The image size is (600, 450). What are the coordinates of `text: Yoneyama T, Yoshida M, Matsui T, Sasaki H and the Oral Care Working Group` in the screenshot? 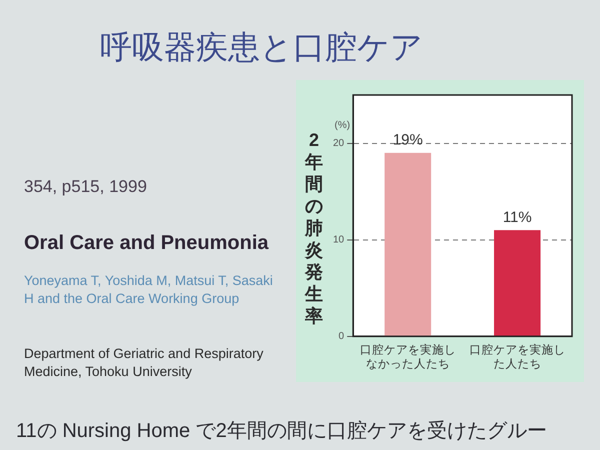 It's located at (149, 290).